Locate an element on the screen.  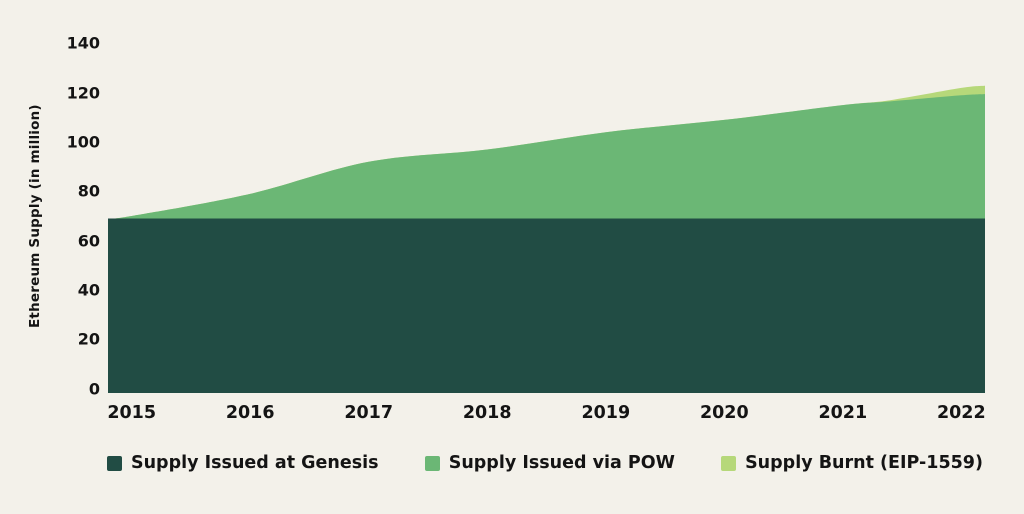
x-tick-label-2022: 2022 is located at coordinates (961, 413).